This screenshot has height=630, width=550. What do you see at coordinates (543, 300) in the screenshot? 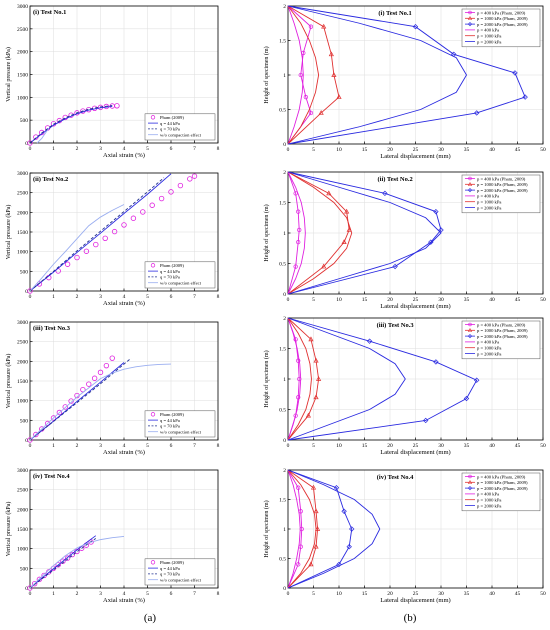
I see `x-tick-label: 50` at bounding box center [543, 300].